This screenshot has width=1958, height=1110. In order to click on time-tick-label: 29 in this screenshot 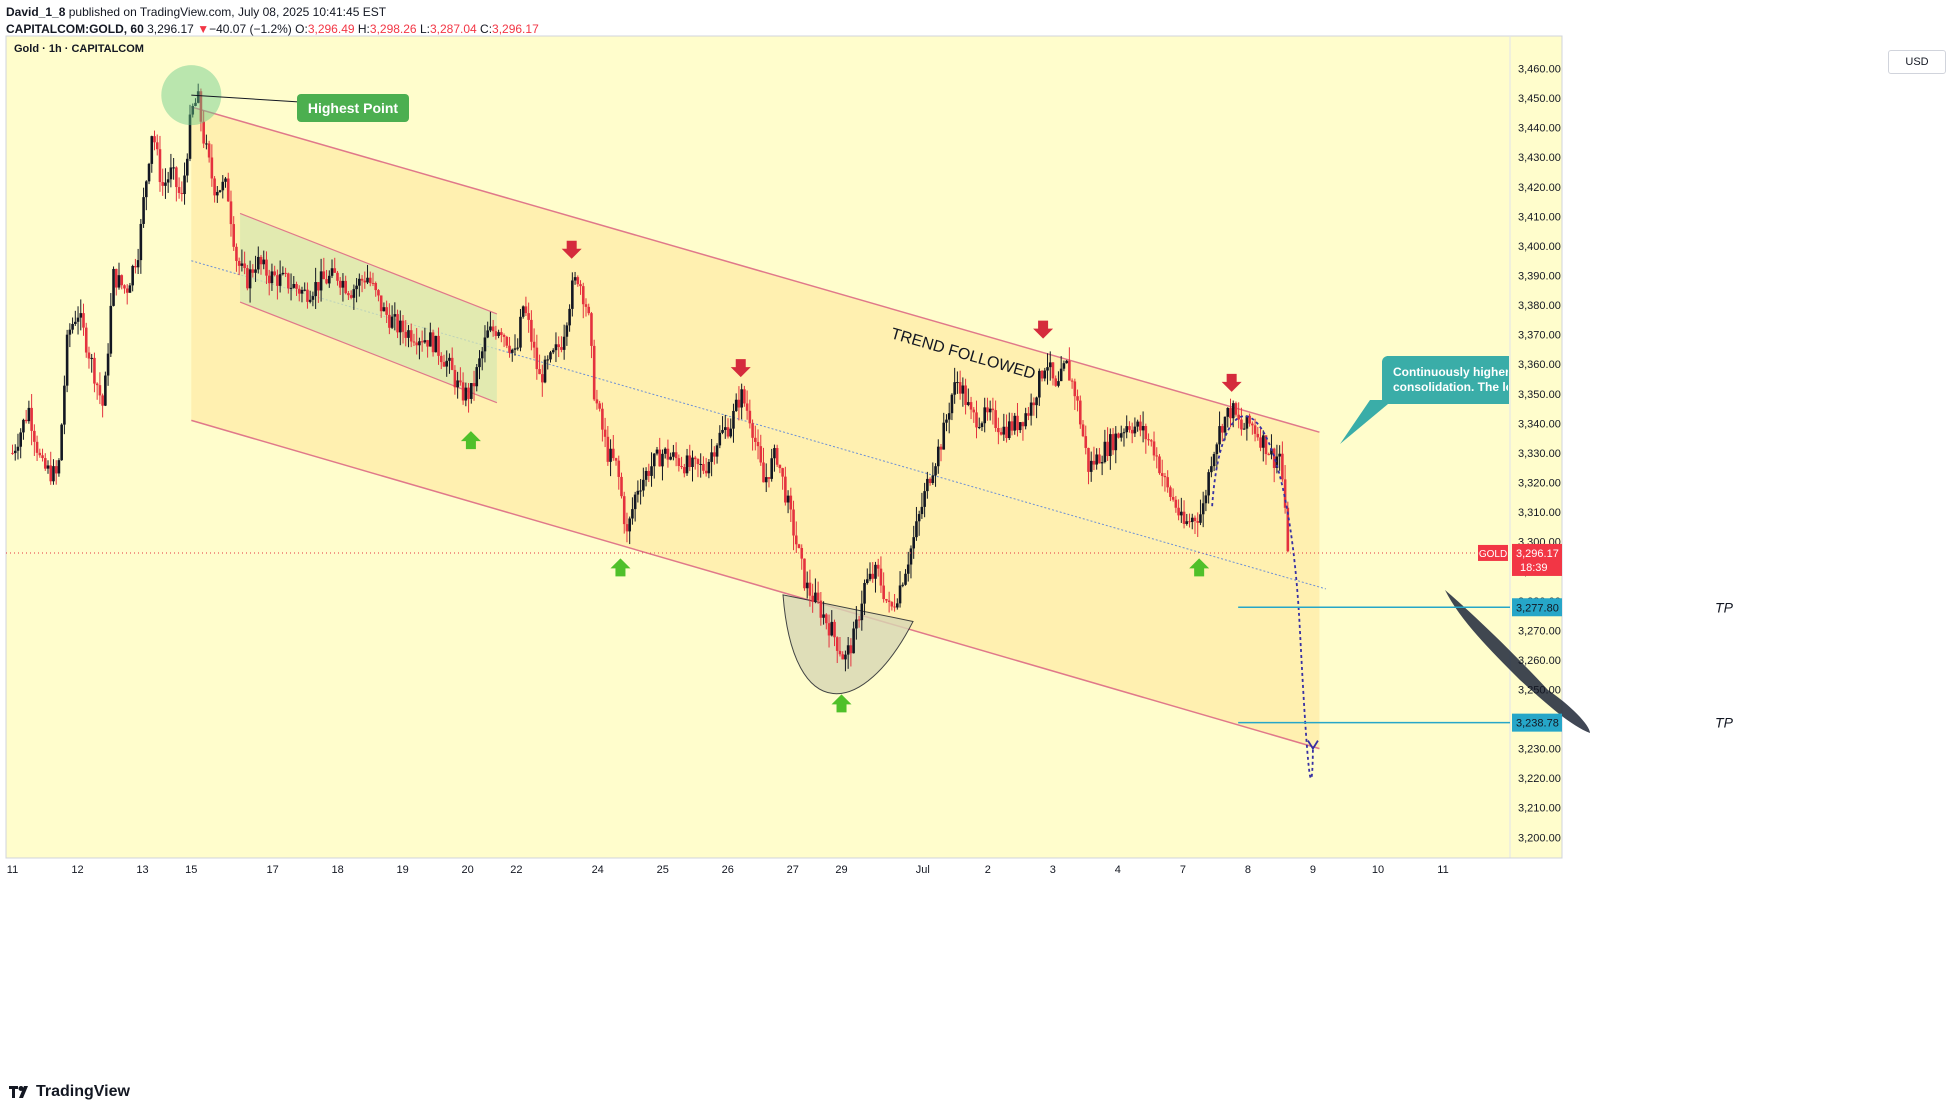, I will do `click(841, 870)`.